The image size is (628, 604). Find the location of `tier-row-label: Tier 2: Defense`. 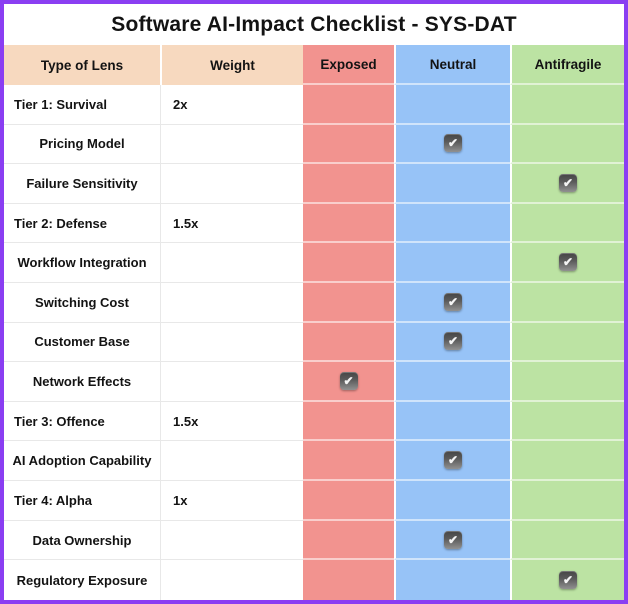

tier-row-label: Tier 2: Defense is located at coordinates (82, 223).